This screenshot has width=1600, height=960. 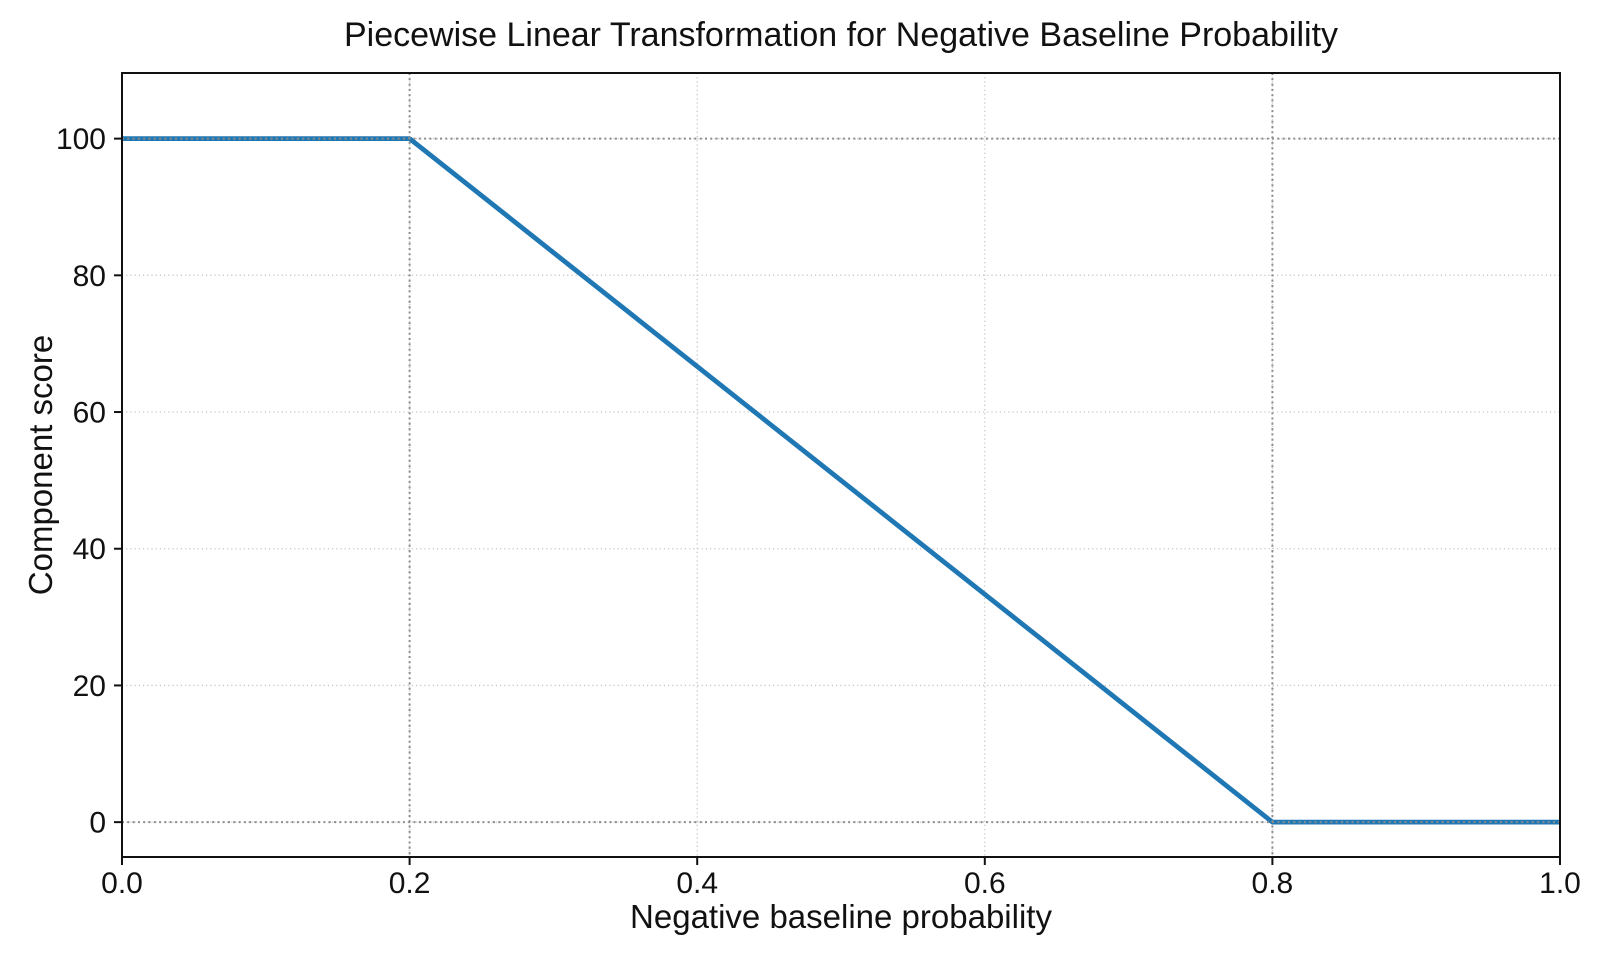 What do you see at coordinates (97, 823) in the screenshot?
I see `y-tick-label: 0` at bounding box center [97, 823].